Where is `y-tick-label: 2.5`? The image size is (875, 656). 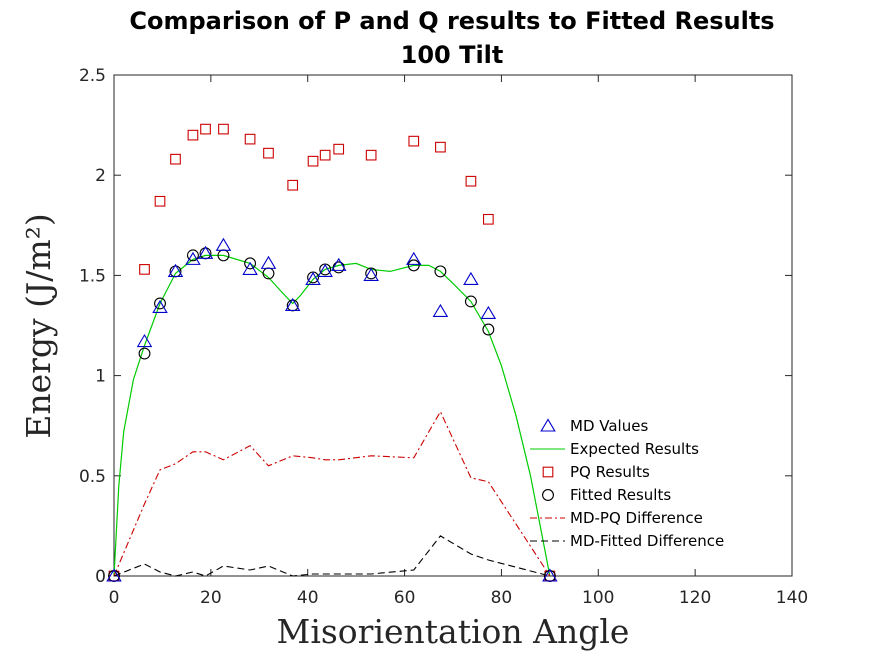 y-tick-label: 2.5 is located at coordinates (92, 76).